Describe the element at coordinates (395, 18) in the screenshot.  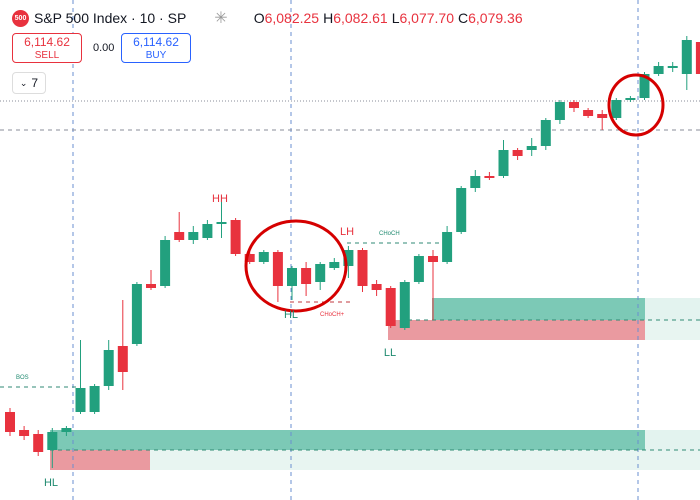
I see `ohlc-label: L` at that location.